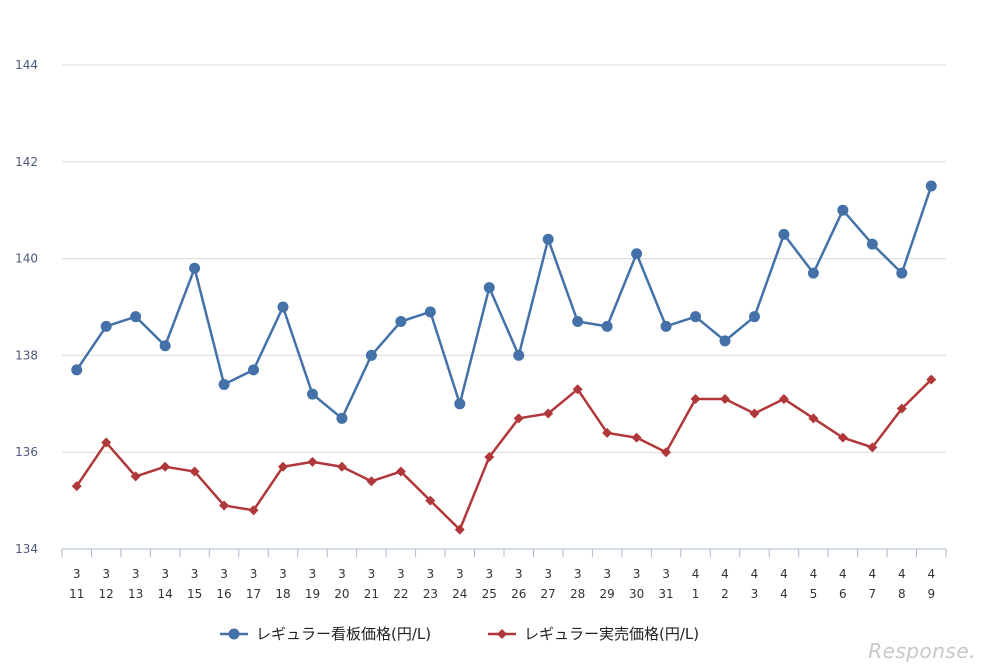 Image resolution: width=996 pixels, height=671 pixels. What do you see at coordinates (931, 594) in the screenshot?
I see `x-tick-day: 9` at bounding box center [931, 594].